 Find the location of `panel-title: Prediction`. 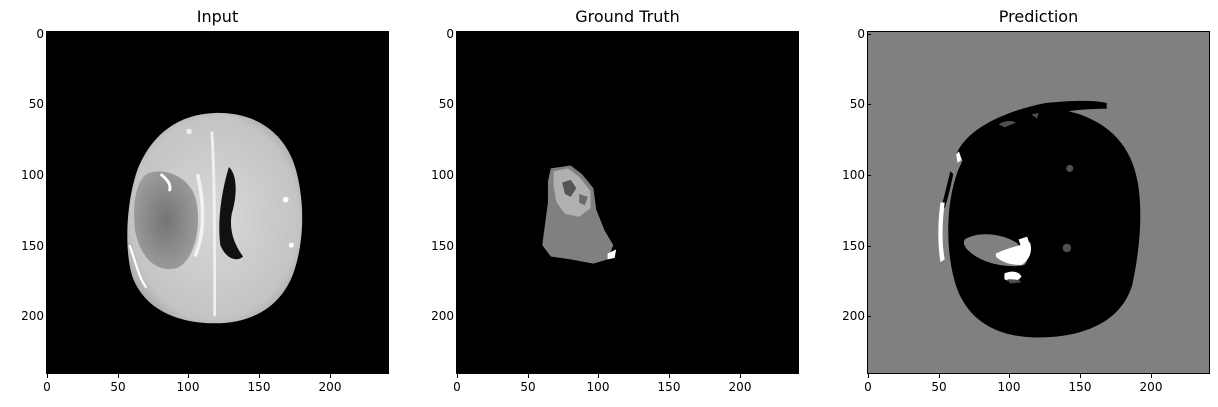

panel-title: Prediction is located at coordinates (1038, 16).